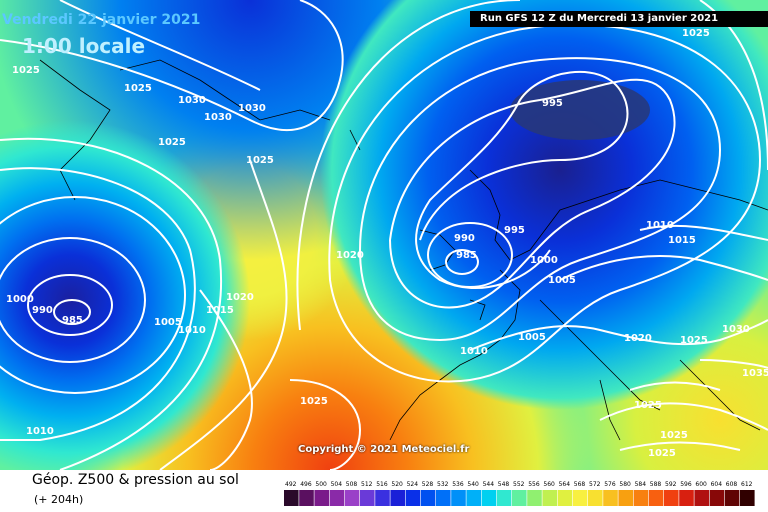 The width and height of the screenshot is (768, 512). Describe the element at coordinates (489, 484) in the screenshot. I see `scale-label: 544` at that location.